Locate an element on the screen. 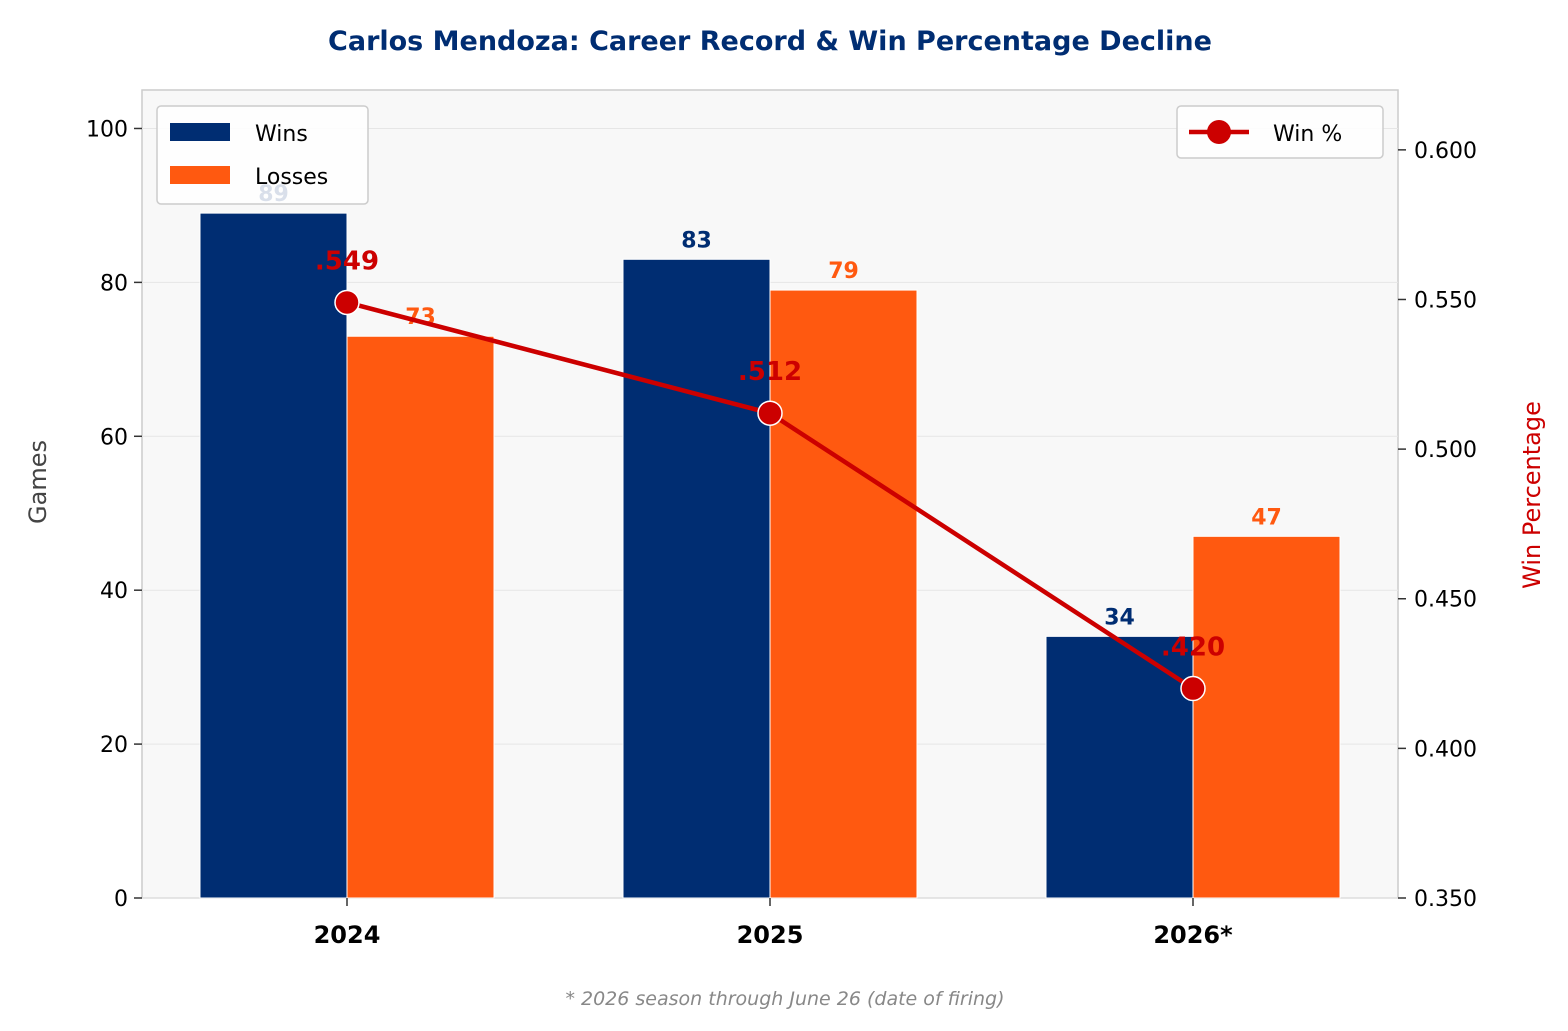  x-tick-label: 2025 is located at coordinates (770, 935).